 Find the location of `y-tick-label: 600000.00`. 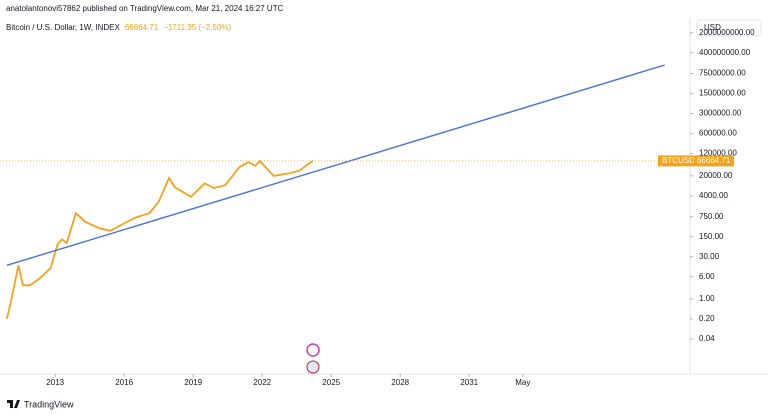

y-tick-label: 600000.00 is located at coordinates (718, 133).